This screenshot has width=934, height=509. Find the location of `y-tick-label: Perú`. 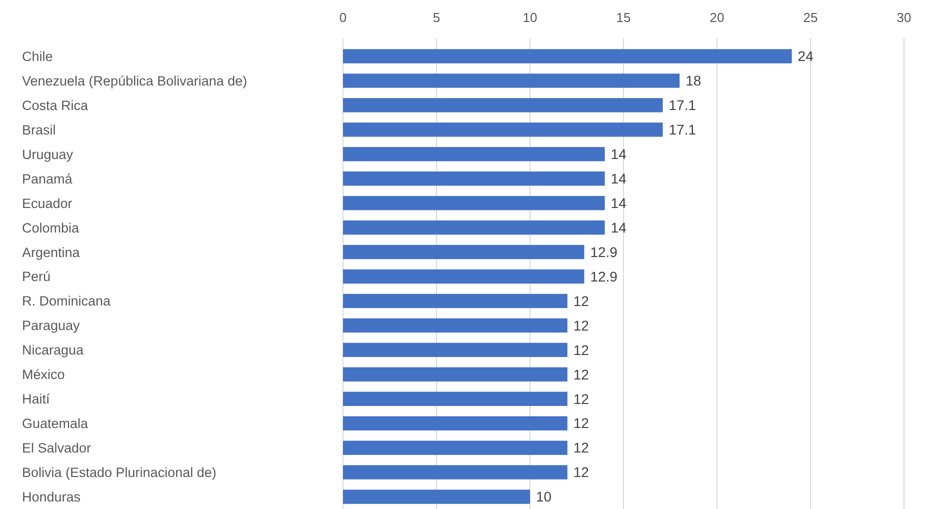

y-tick-label: Perú is located at coordinates (36, 276).